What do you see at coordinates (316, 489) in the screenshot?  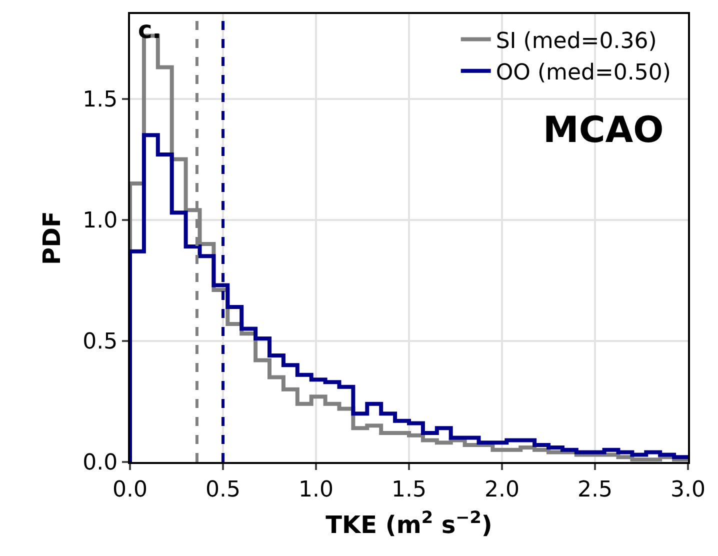 I see `x-tick-label: 1.0` at bounding box center [316, 489].